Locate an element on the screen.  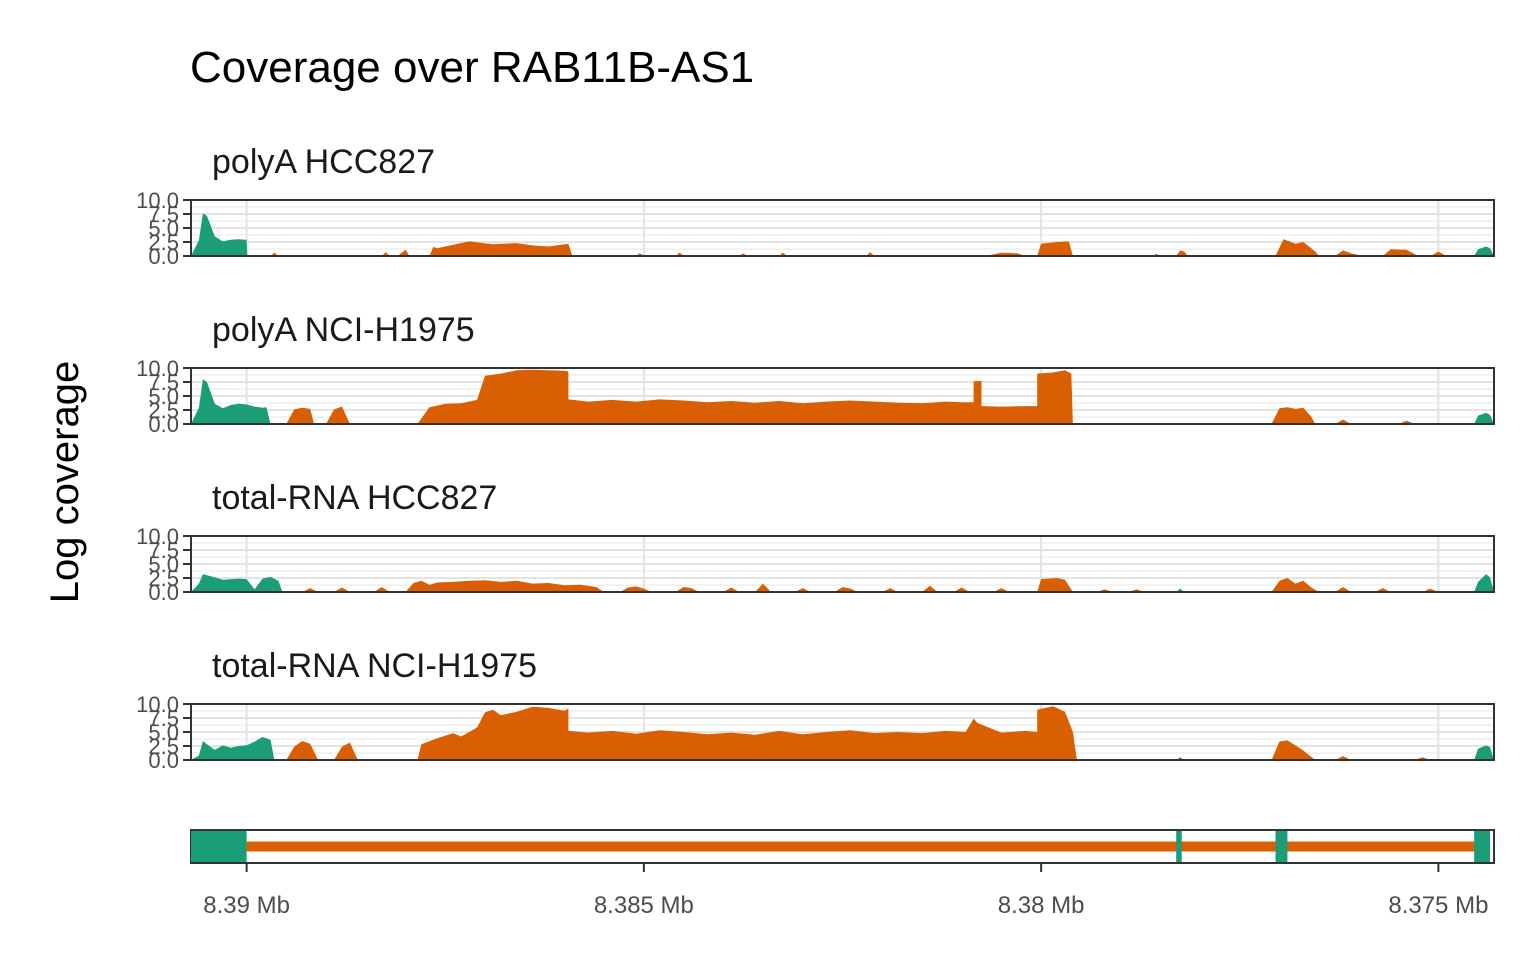
x-tick-label: 8.38 Mb is located at coordinates (1041, 905).